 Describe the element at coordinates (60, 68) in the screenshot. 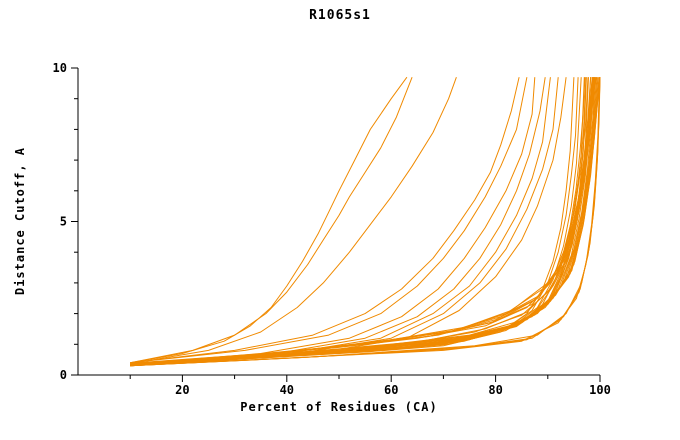

I see `y-tick-label: 10` at that location.